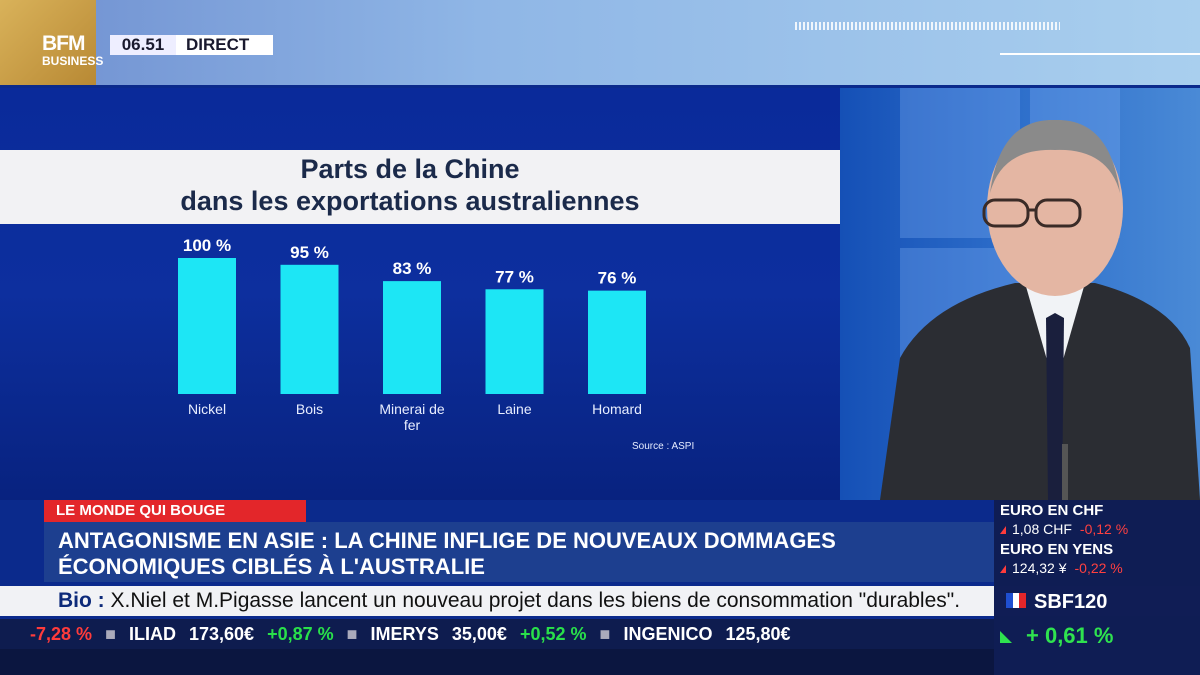  What do you see at coordinates (663, 446) in the screenshot?
I see `chart-source: Source : ASPI` at bounding box center [663, 446].